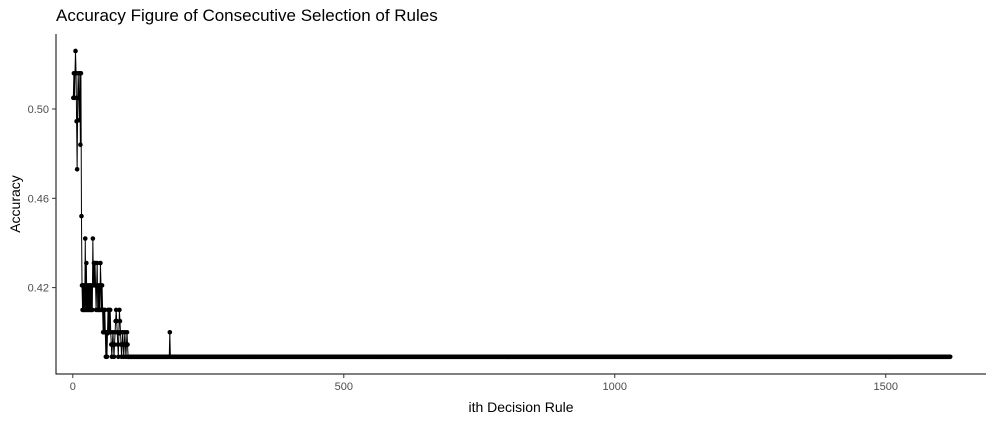 The image size is (996, 421). Describe the element at coordinates (520, 407) in the screenshot. I see `x-axis-title: ith Decision Rule` at that location.